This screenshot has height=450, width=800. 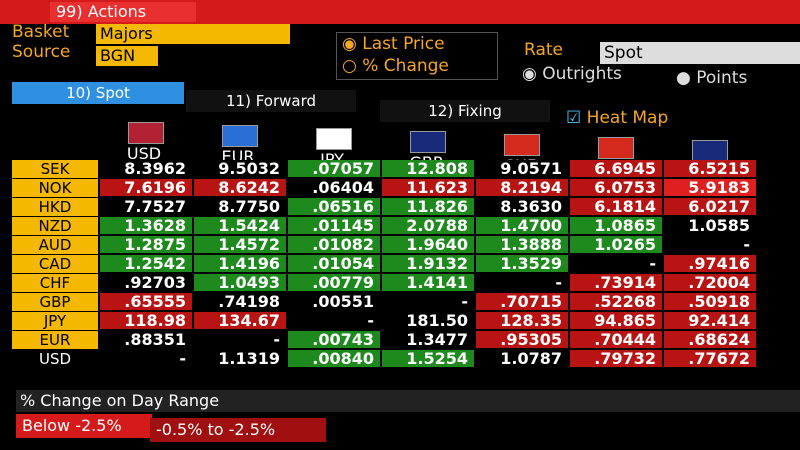 What do you see at coordinates (240, 207) in the screenshot?
I see `rate-cell: 8.7750` at bounding box center [240, 207].